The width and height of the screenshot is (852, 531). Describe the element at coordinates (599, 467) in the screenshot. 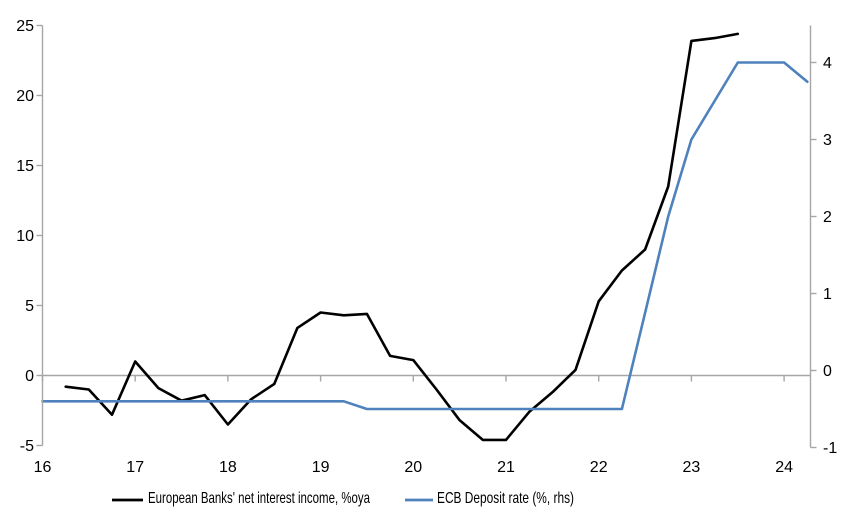

I see `x-tick-label: 22` at that location.